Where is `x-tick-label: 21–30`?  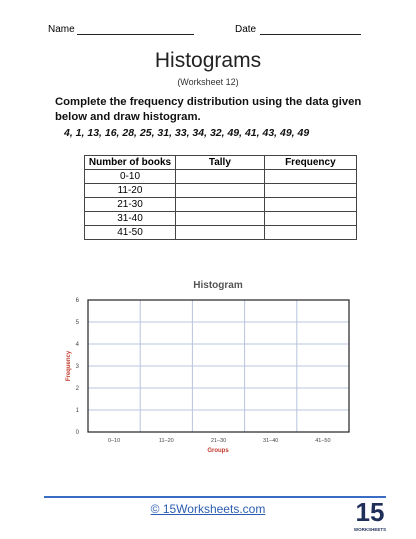 x-tick-label: 21–30 is located at coordinates (218, 441).